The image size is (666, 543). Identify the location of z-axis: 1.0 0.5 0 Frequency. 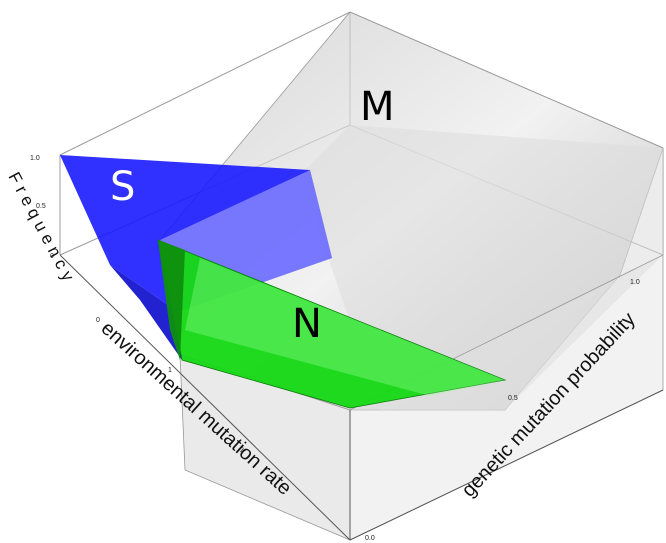
(42, 222).